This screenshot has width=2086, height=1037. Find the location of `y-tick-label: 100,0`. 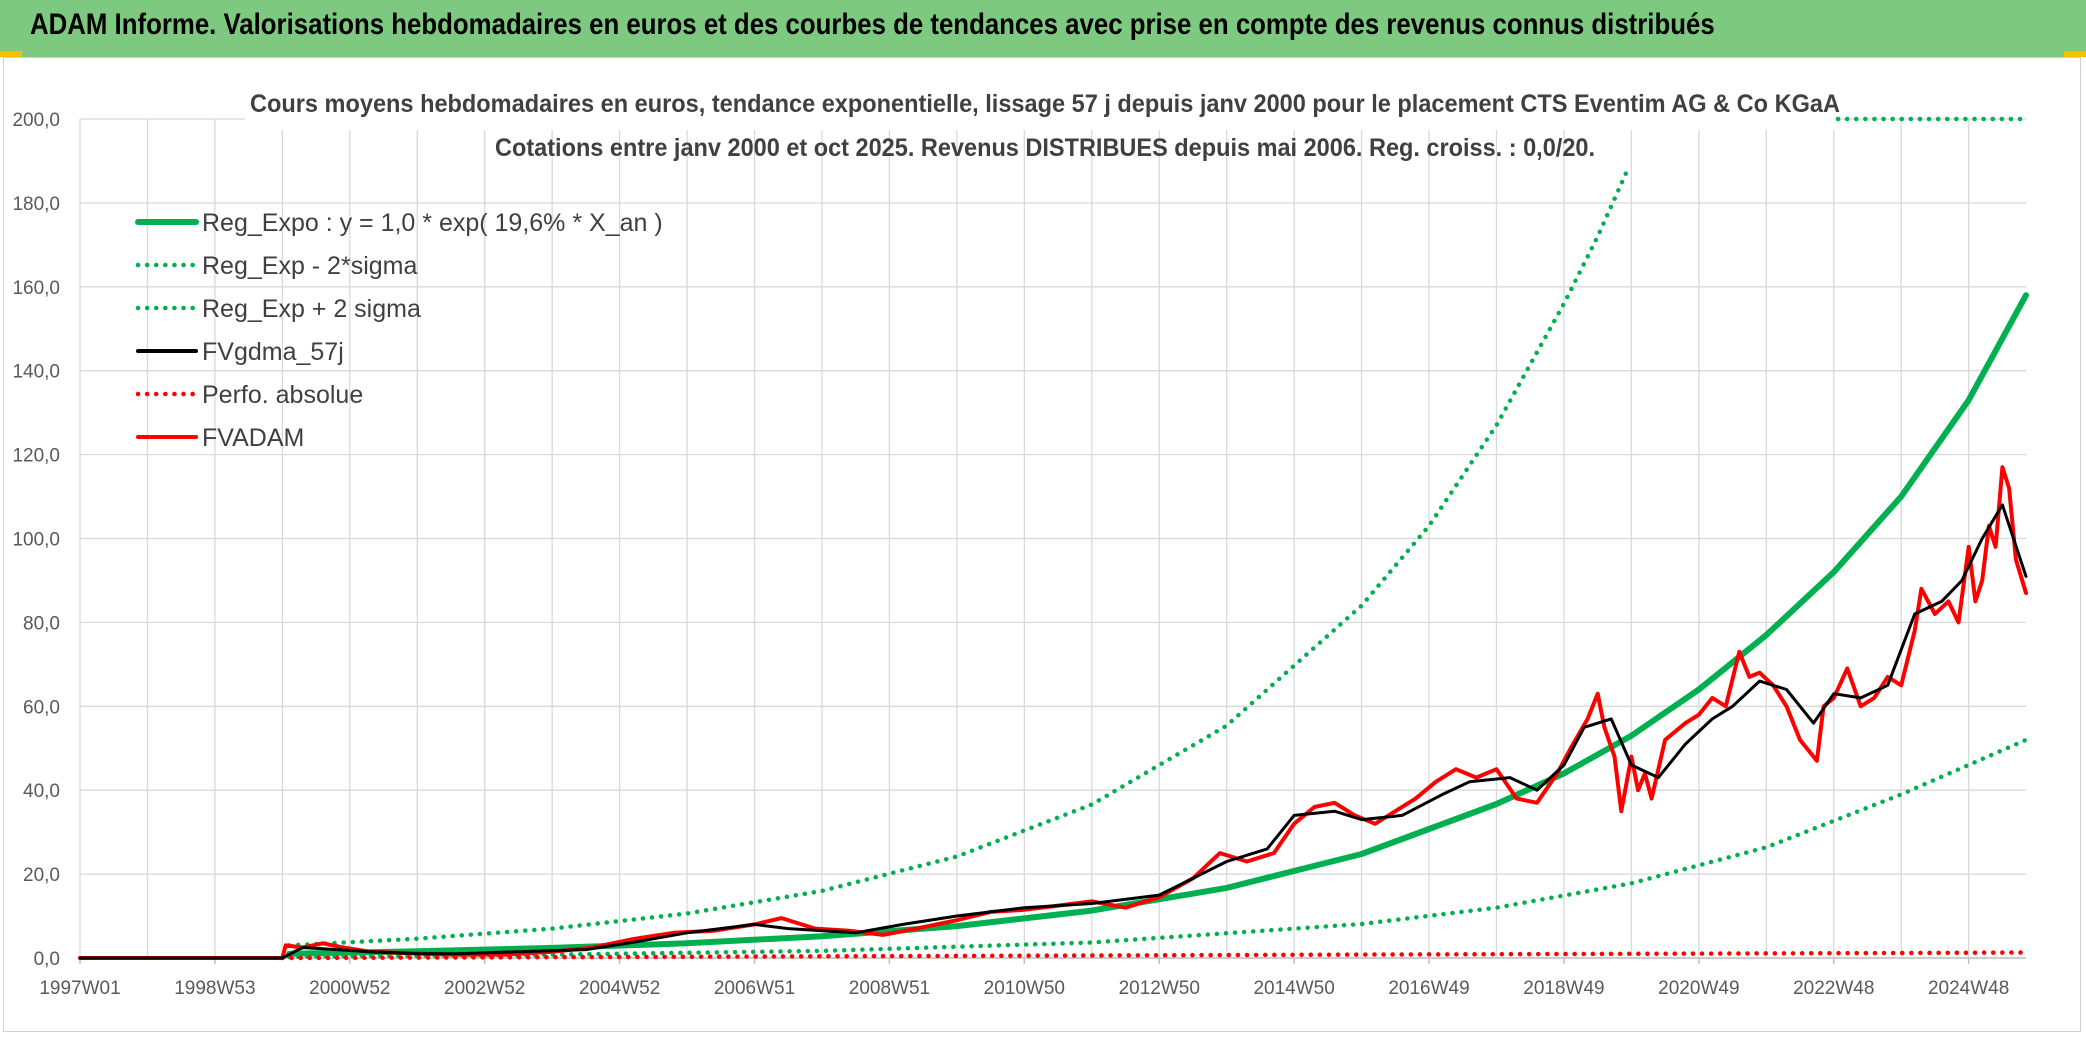

y-tick-label: 100,0 is located at coordinates (36, 540).